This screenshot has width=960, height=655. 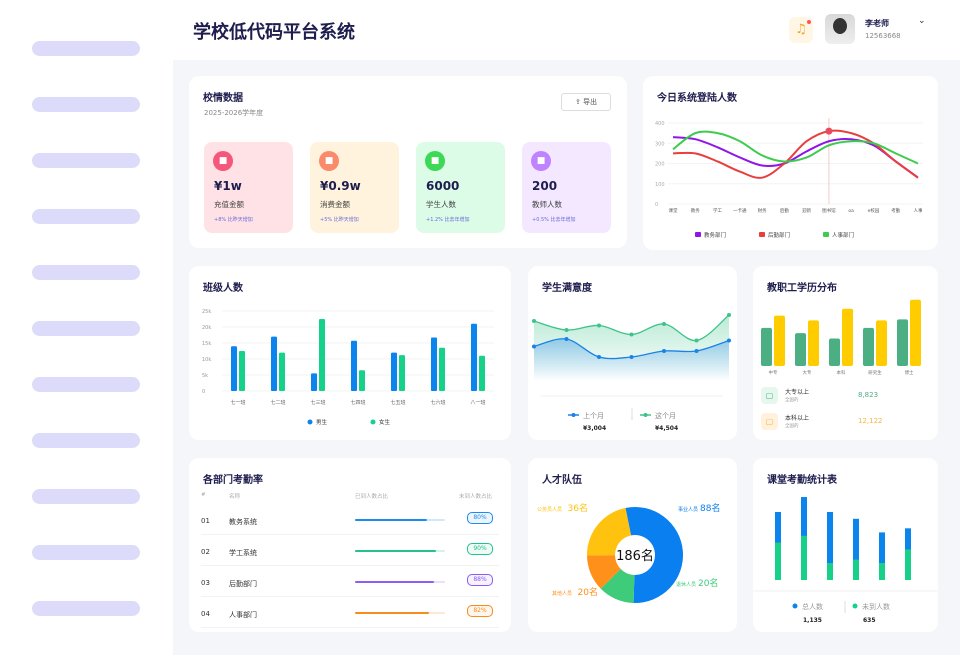 I want to click on donut-slice-其他人员, so click(x=604, y=572).